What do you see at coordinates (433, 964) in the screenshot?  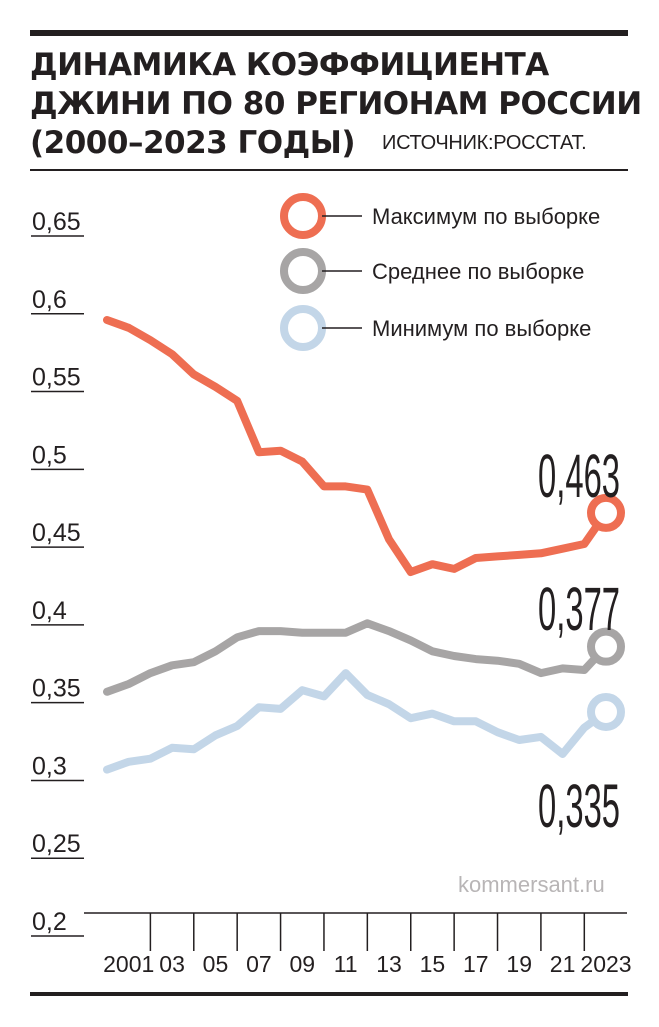 I see `x-tick-label: 15` at bounding box center [433, 964].